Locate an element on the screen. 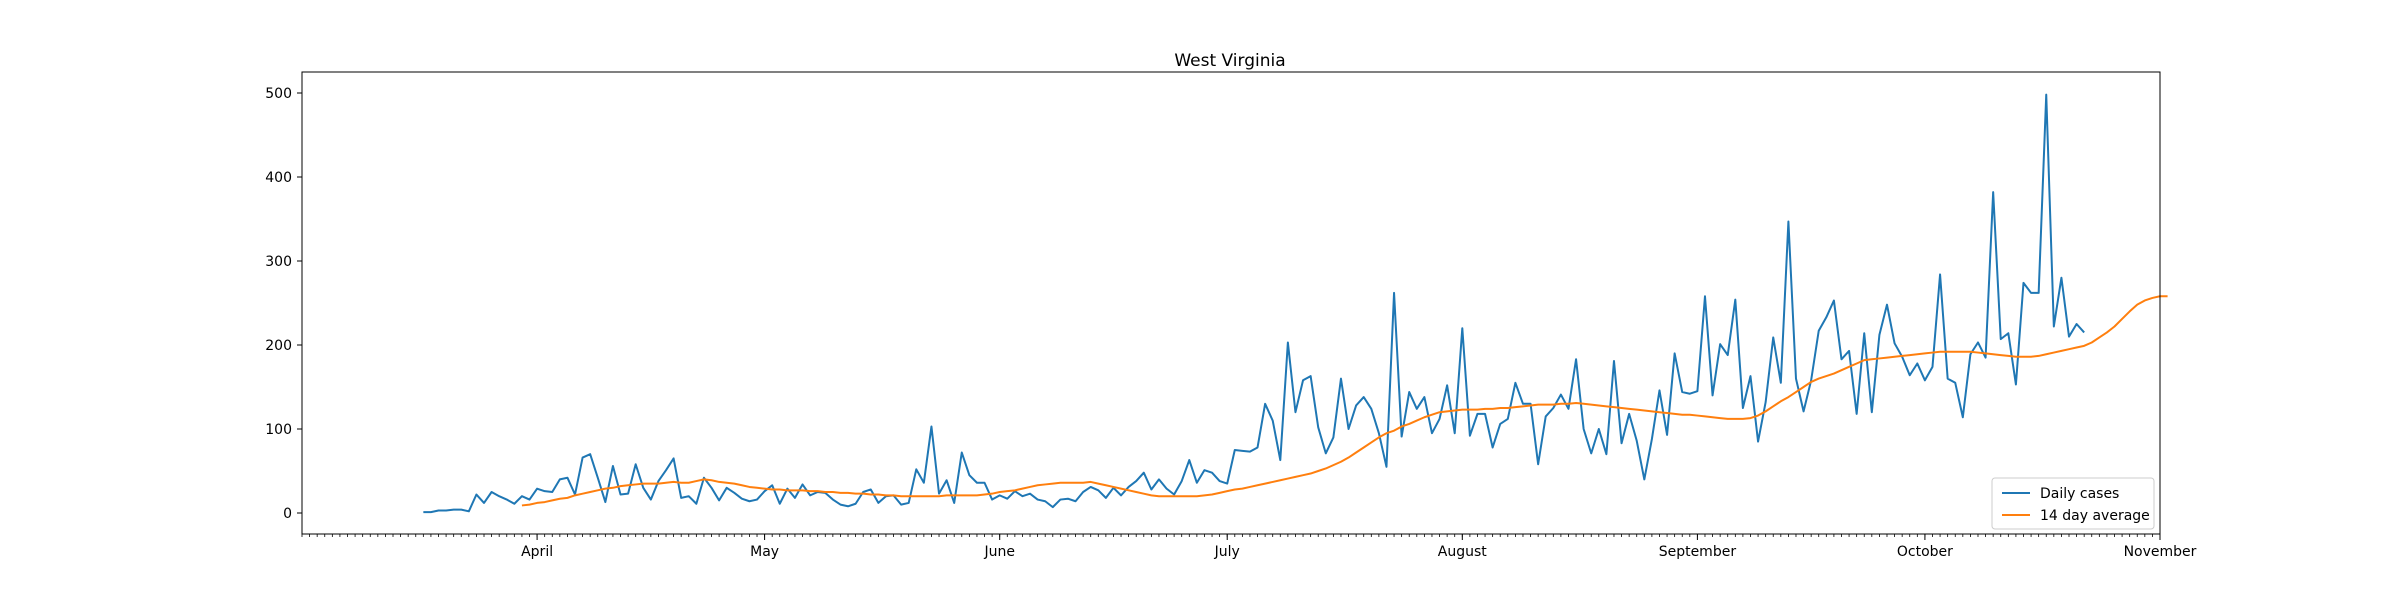  x-tick-label: June is located at coordinates (999, 552).